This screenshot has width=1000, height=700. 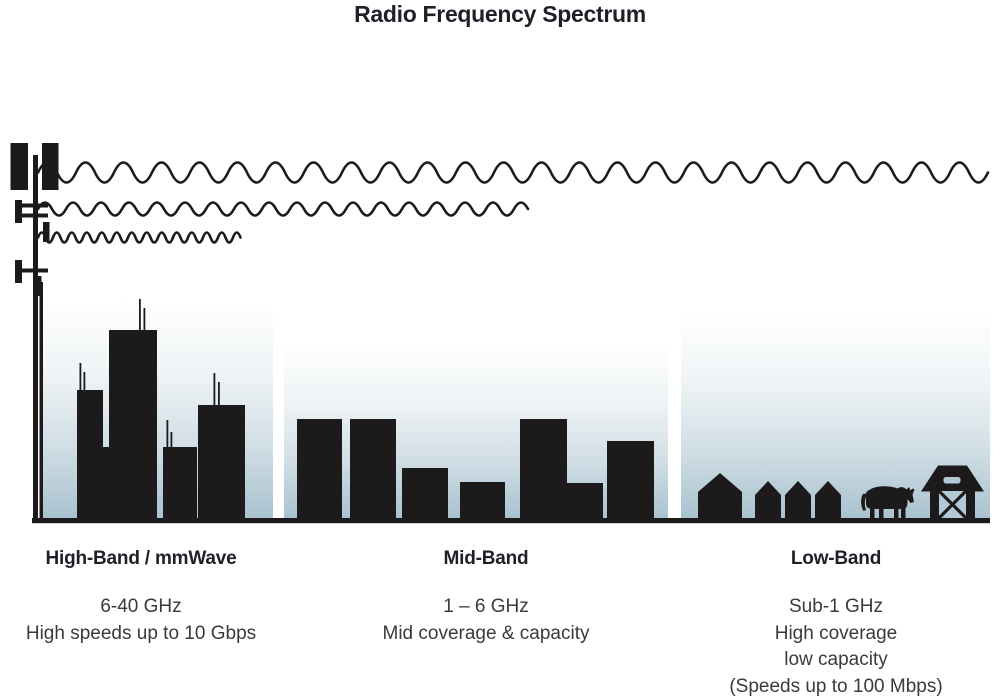 What do you see at coordinates (836, 659) in the screenshot?
I see `low-band-capacity: low capacity` at bounding box center [836, 659].